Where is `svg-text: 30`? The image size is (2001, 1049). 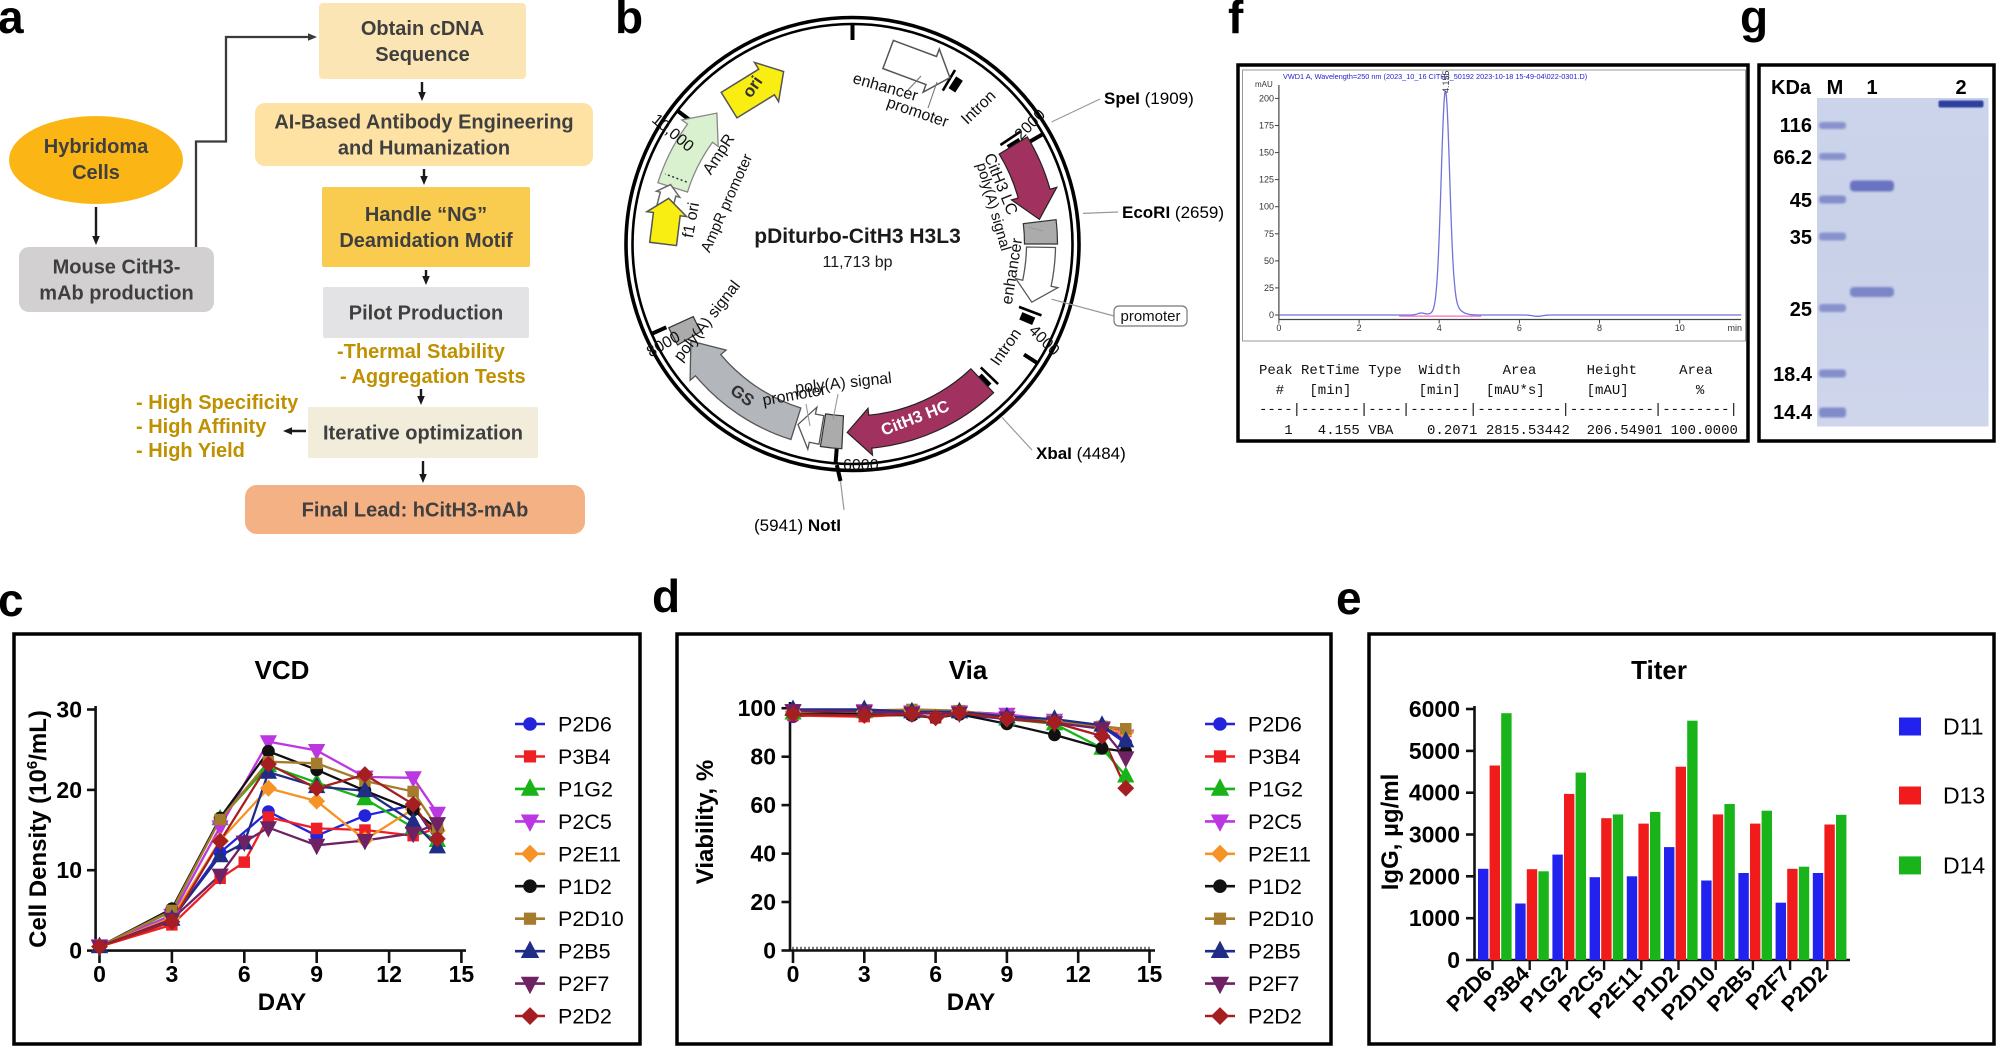
svg-text: 30 is located at coordinates (69, 710).